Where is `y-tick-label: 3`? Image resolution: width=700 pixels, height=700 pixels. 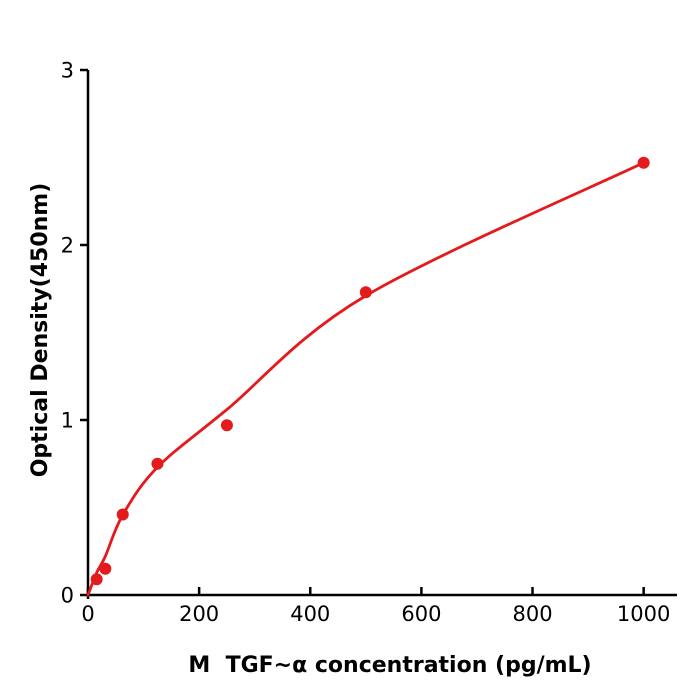 y-tick-label: 3 is located at coordinates (67, 71).